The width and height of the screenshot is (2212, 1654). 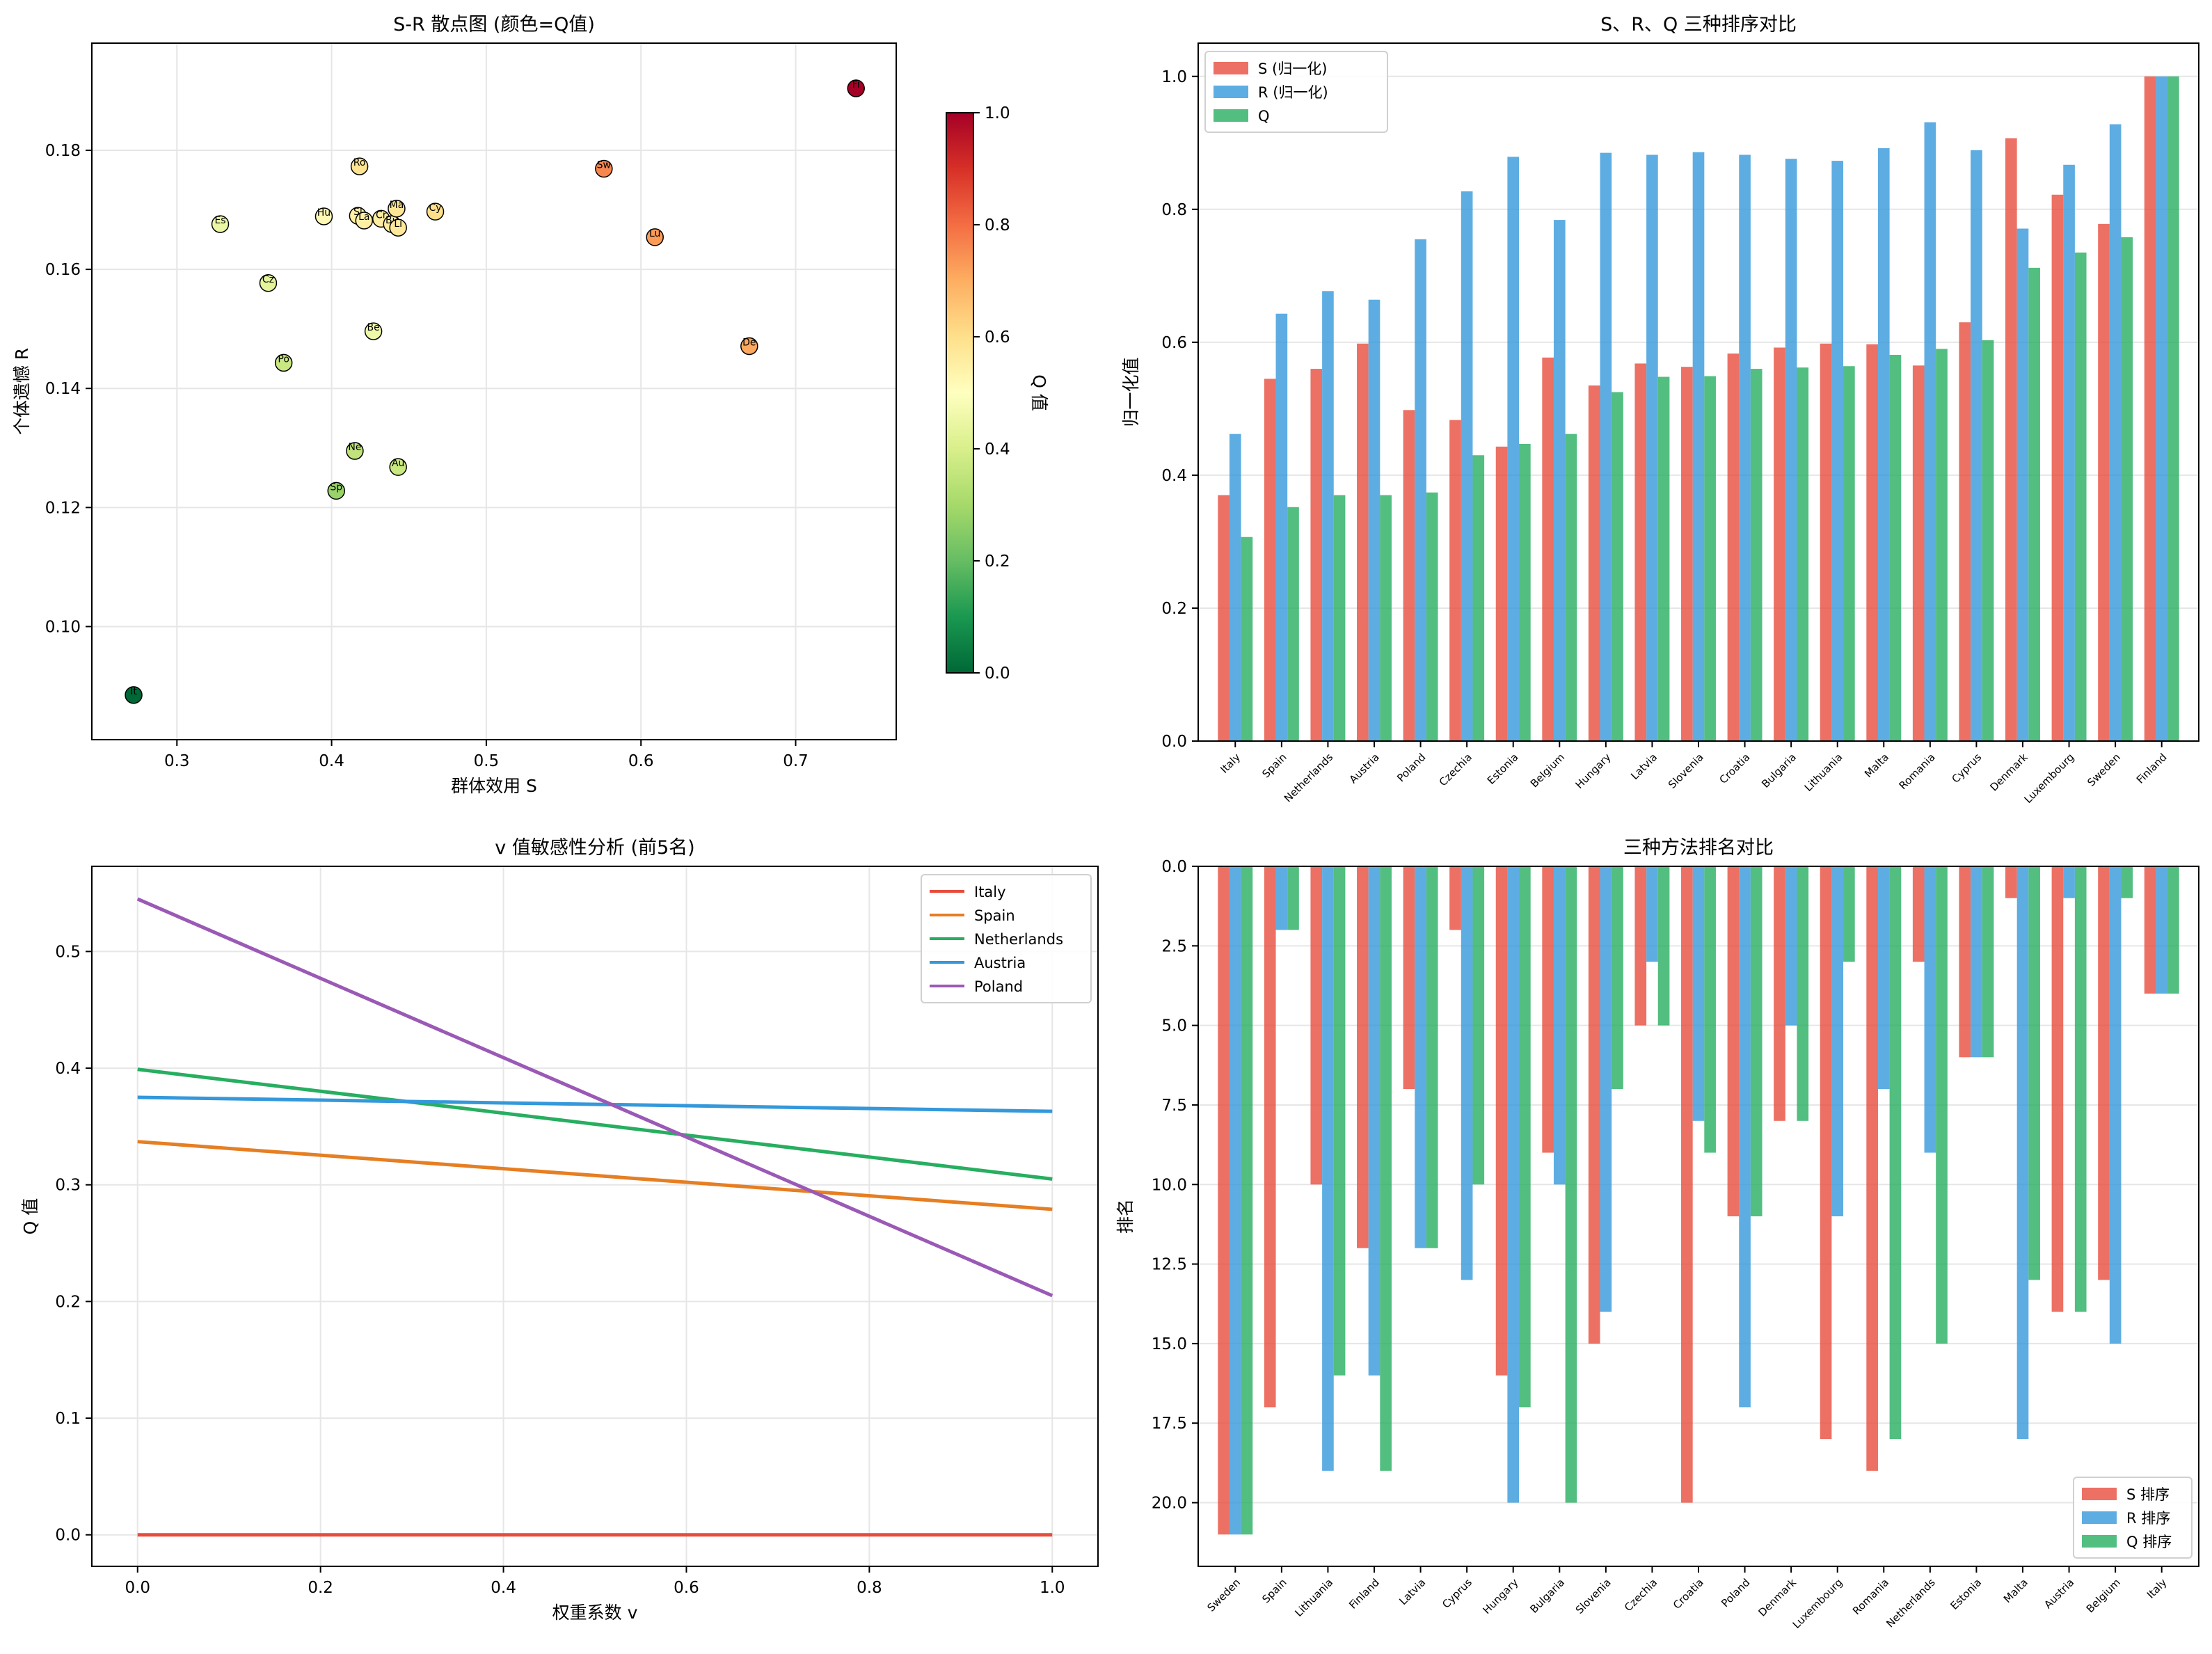 I want to click on x-tick-label: Cyprus, so click(x=1966, y=768).